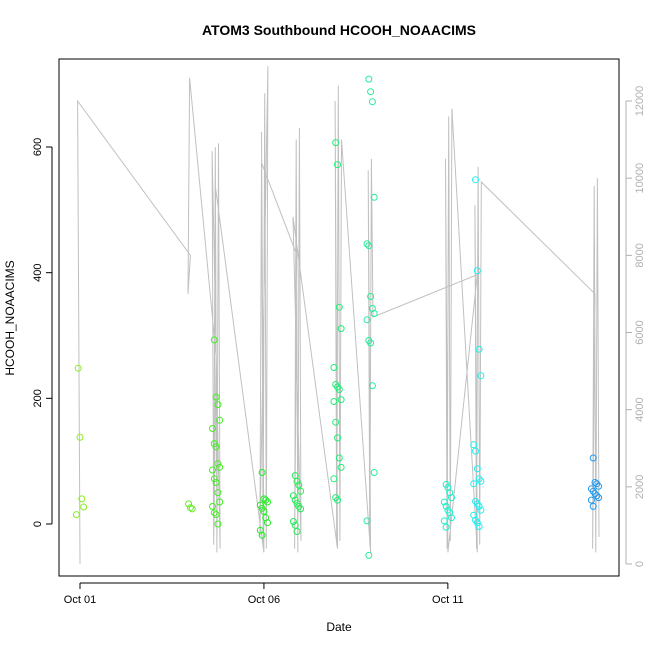 Image resolution: width=650 pixels, height=650 pixels. Describe the element at coordinates (80, 600) in the screenshot. I see `x-tick-label: Oct 01` at that location.